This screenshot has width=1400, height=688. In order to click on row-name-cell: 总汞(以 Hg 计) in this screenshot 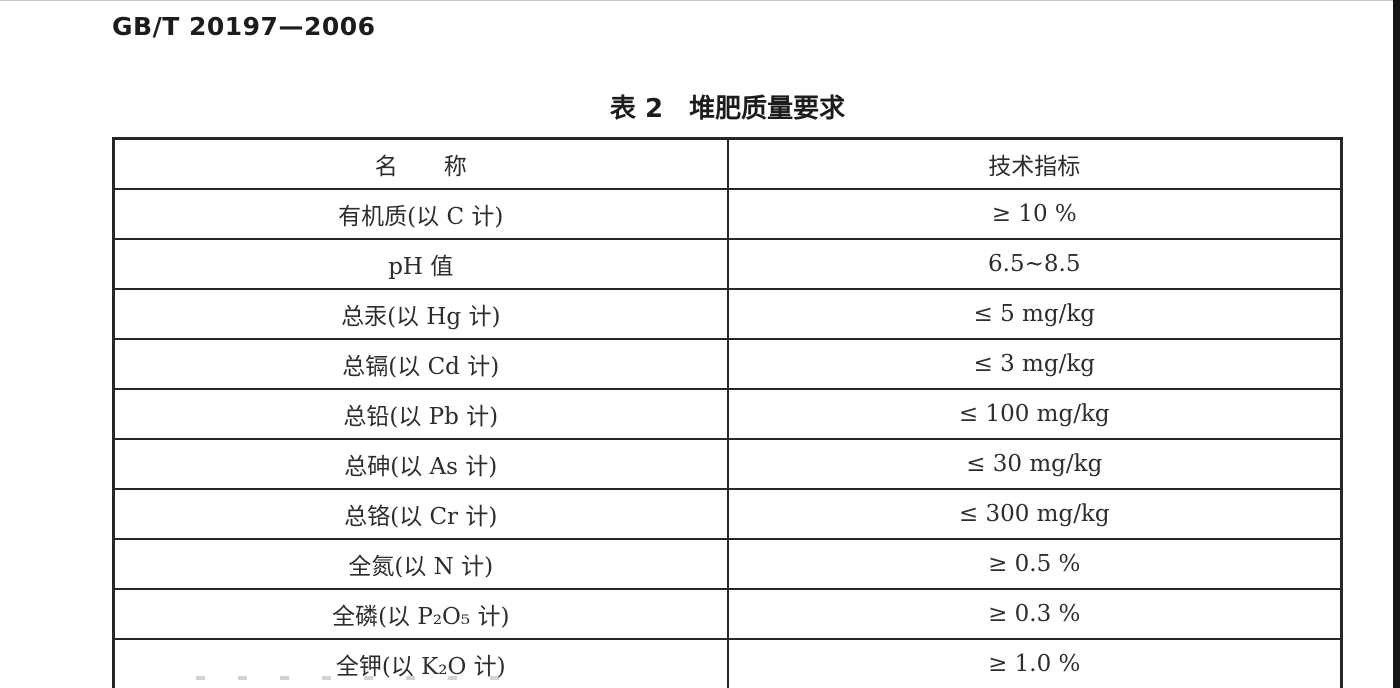, I will do `click(420, 314)`.